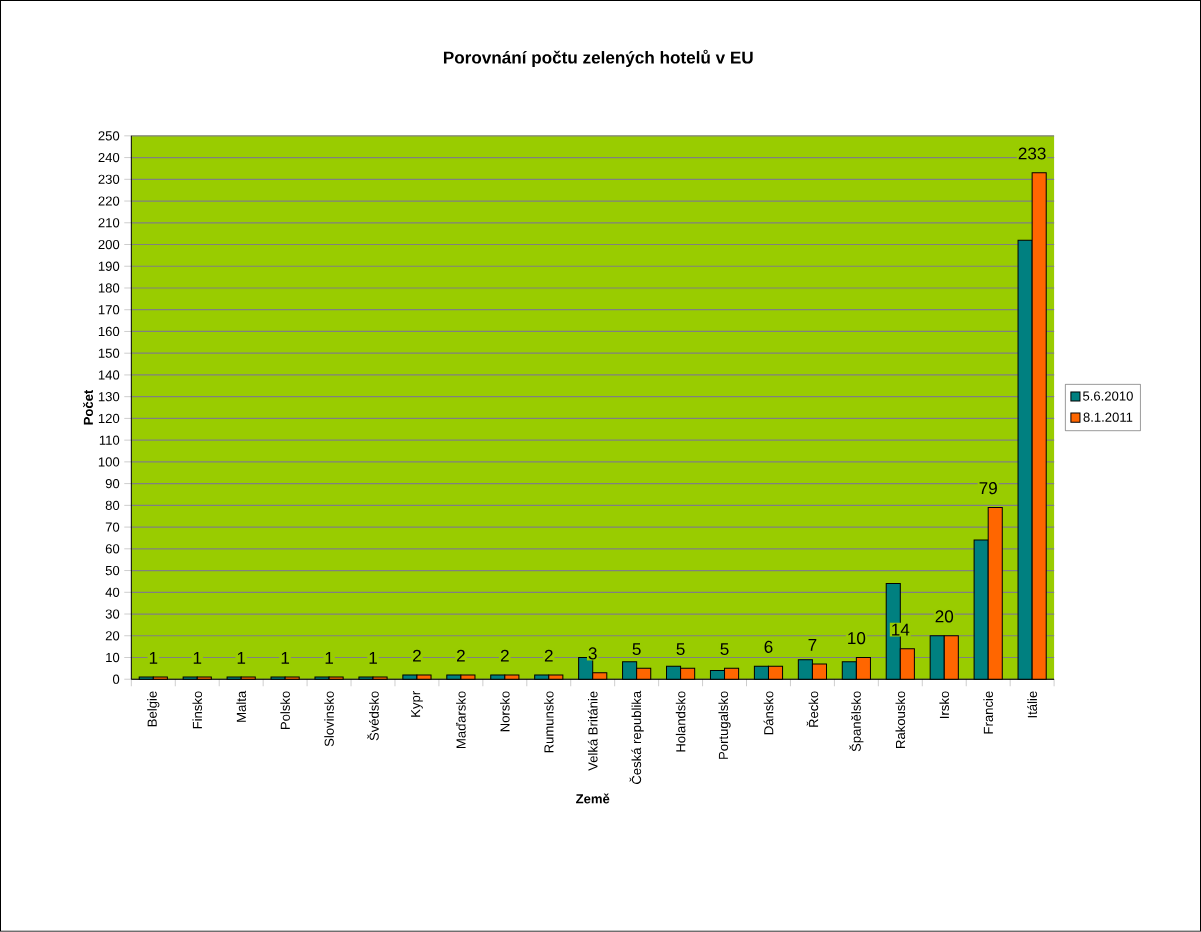 The width and height of the screenshot is (1201, 932). Describe the element at coordinates (285, 710) in the screenshot. I see `x-tick-label: Polsko` at that location.